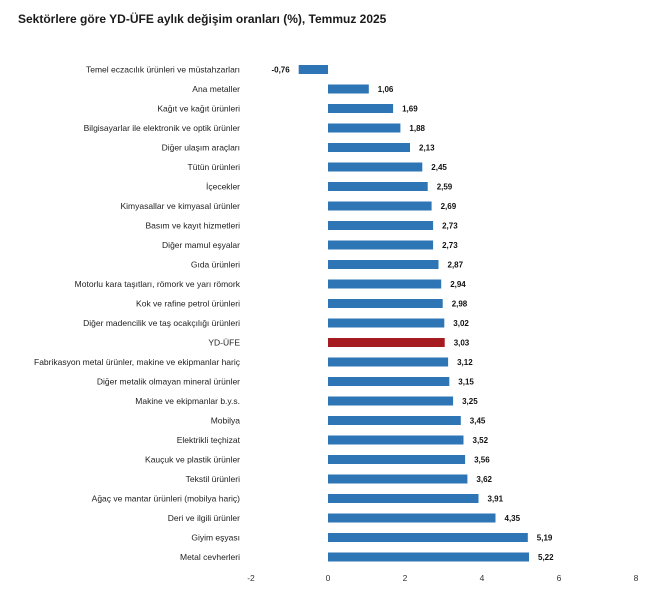 This screenshot has width=656, height=599. Describe the element at coordinates (216, 89) in the screenshot. I see `category-label-1: Ana metaller` at that location.